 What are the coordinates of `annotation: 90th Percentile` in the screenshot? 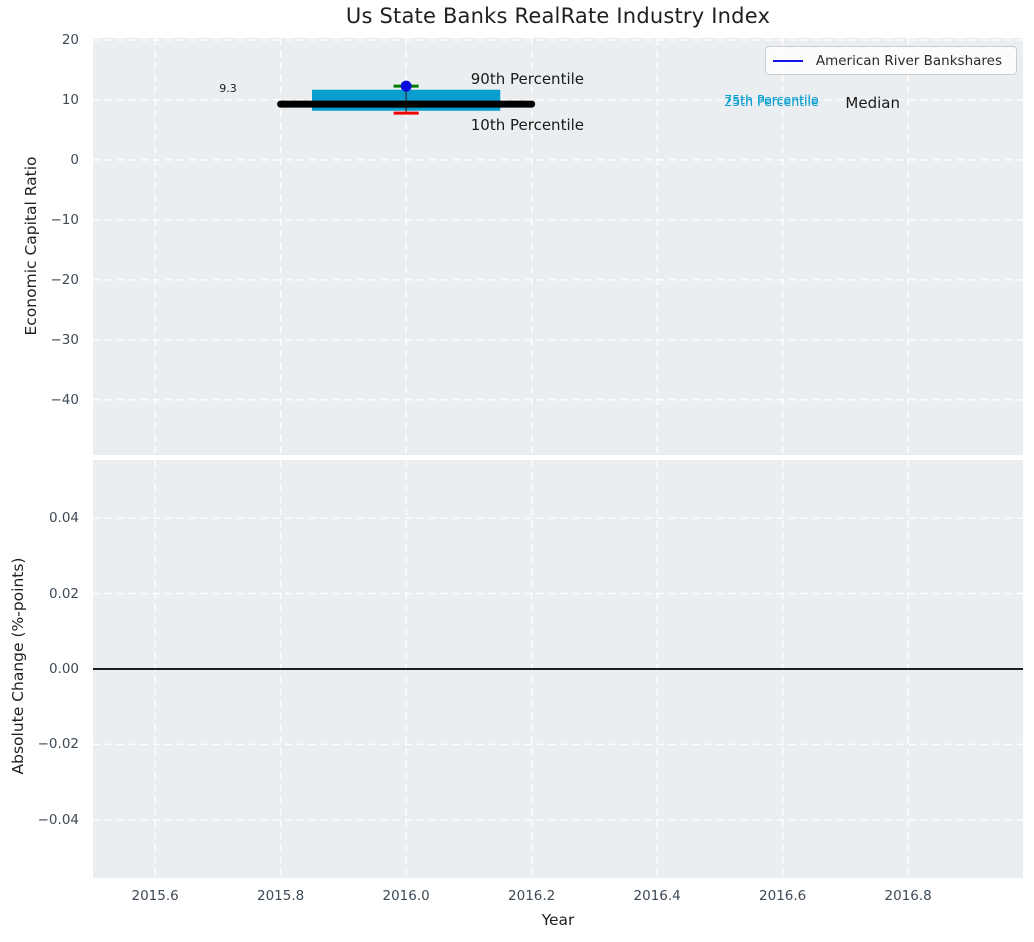 It's located at (527, 78).